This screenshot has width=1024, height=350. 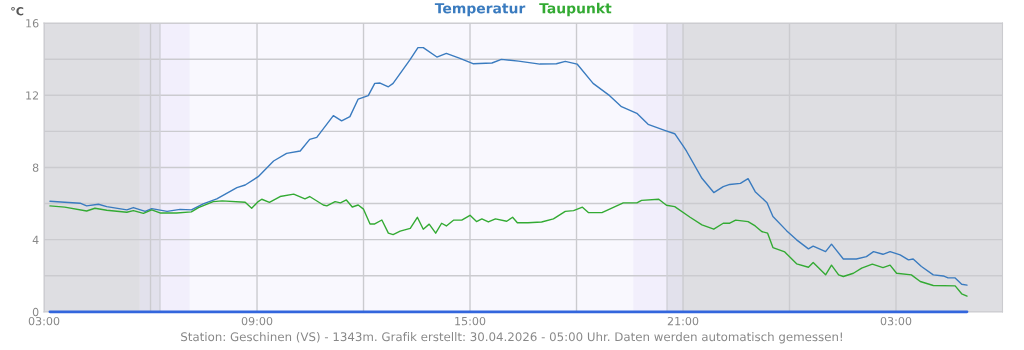 I want to click on text: Taupunkt, so click(x=575, y=9).